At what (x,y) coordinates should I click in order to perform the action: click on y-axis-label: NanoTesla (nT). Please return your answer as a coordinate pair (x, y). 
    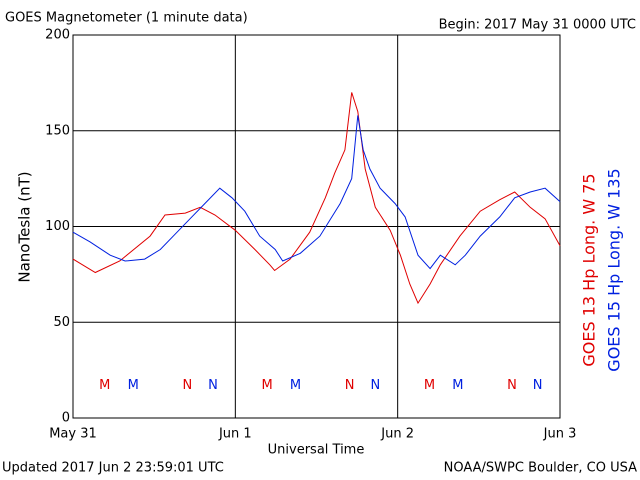
    Looking at the image, I should click on (25, 226).